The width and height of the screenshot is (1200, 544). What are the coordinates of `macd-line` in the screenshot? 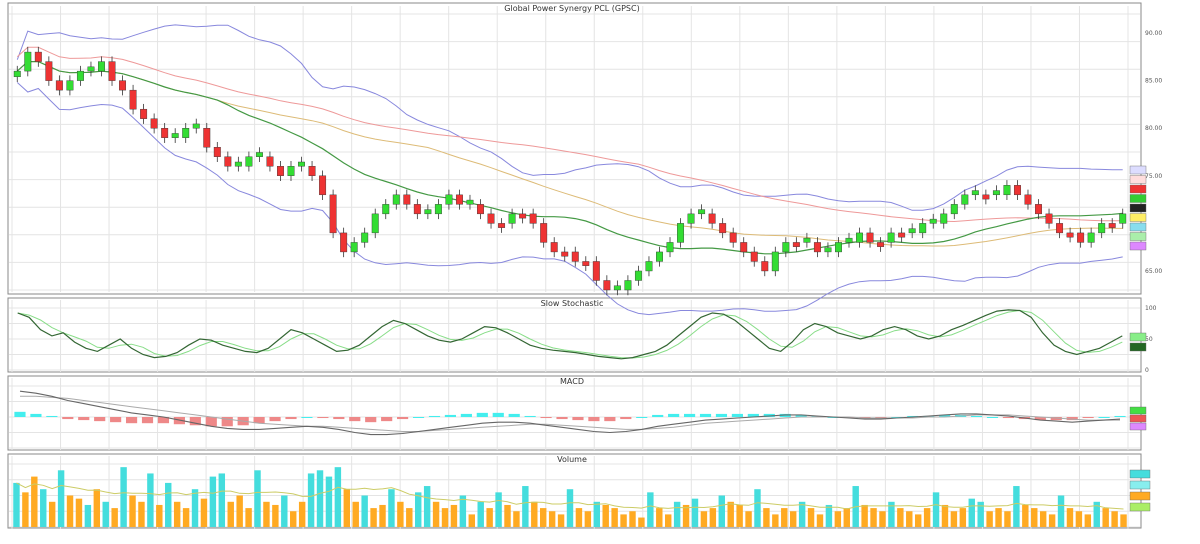 It's located at (570, 413).